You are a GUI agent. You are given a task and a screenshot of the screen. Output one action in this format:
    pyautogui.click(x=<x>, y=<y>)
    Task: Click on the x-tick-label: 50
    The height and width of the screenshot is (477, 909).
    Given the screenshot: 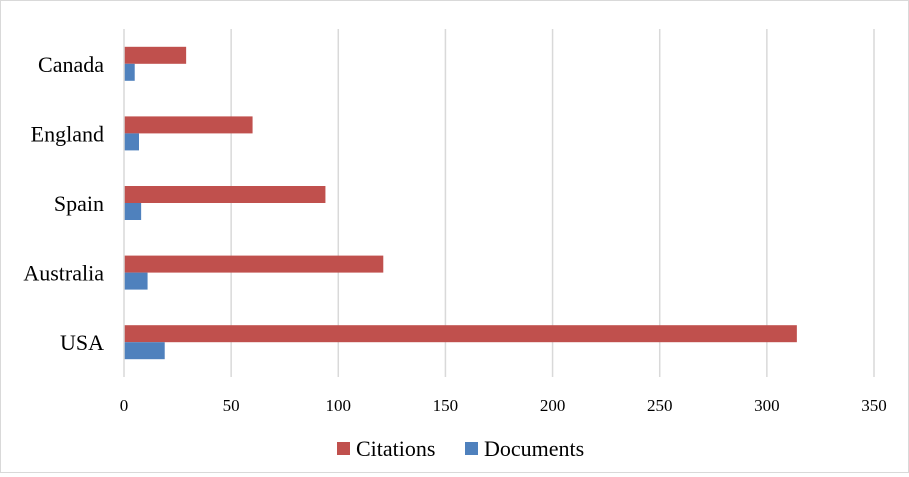 What is the action you would take?
    pyautogui.click(x=231, y=405)
    